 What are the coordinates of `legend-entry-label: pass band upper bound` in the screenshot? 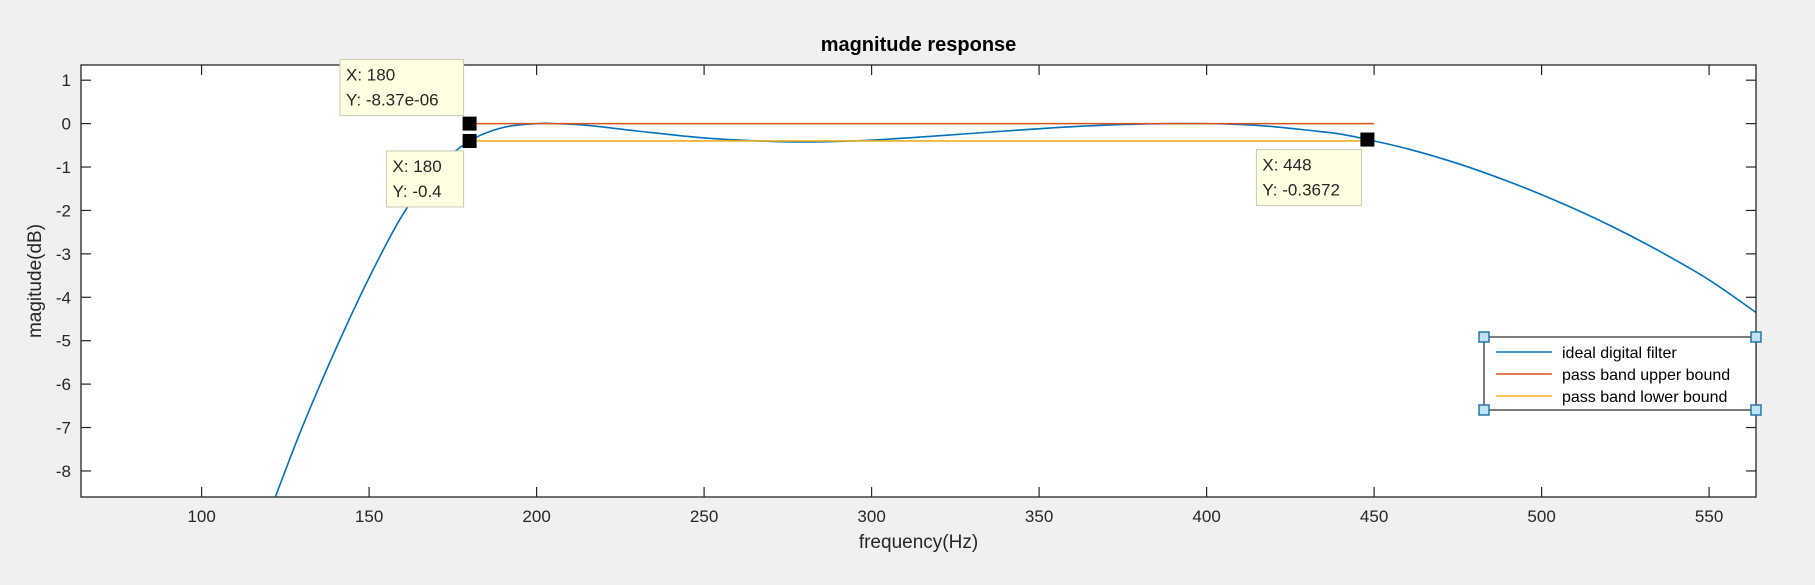 It's located at (1646, 375).